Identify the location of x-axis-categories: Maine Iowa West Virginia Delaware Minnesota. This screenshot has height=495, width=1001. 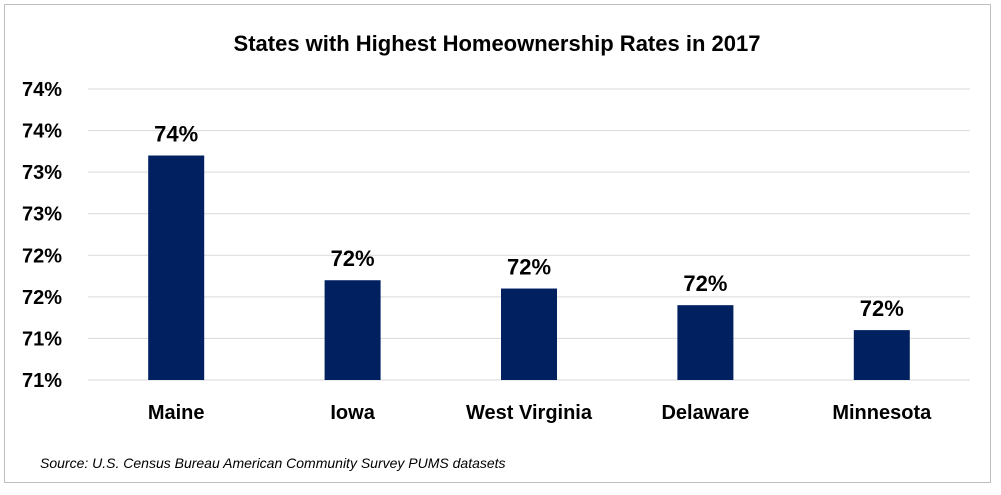
(540, 413).